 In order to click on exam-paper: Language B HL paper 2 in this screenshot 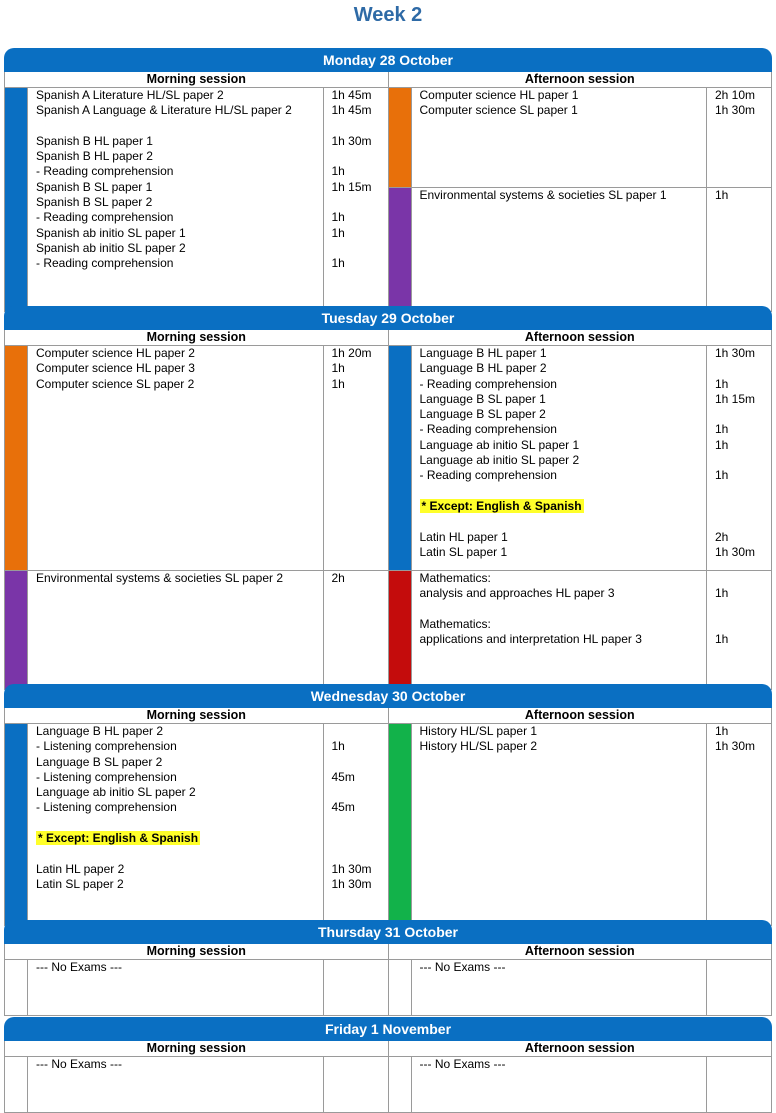, I will do `click(99, 731)`.